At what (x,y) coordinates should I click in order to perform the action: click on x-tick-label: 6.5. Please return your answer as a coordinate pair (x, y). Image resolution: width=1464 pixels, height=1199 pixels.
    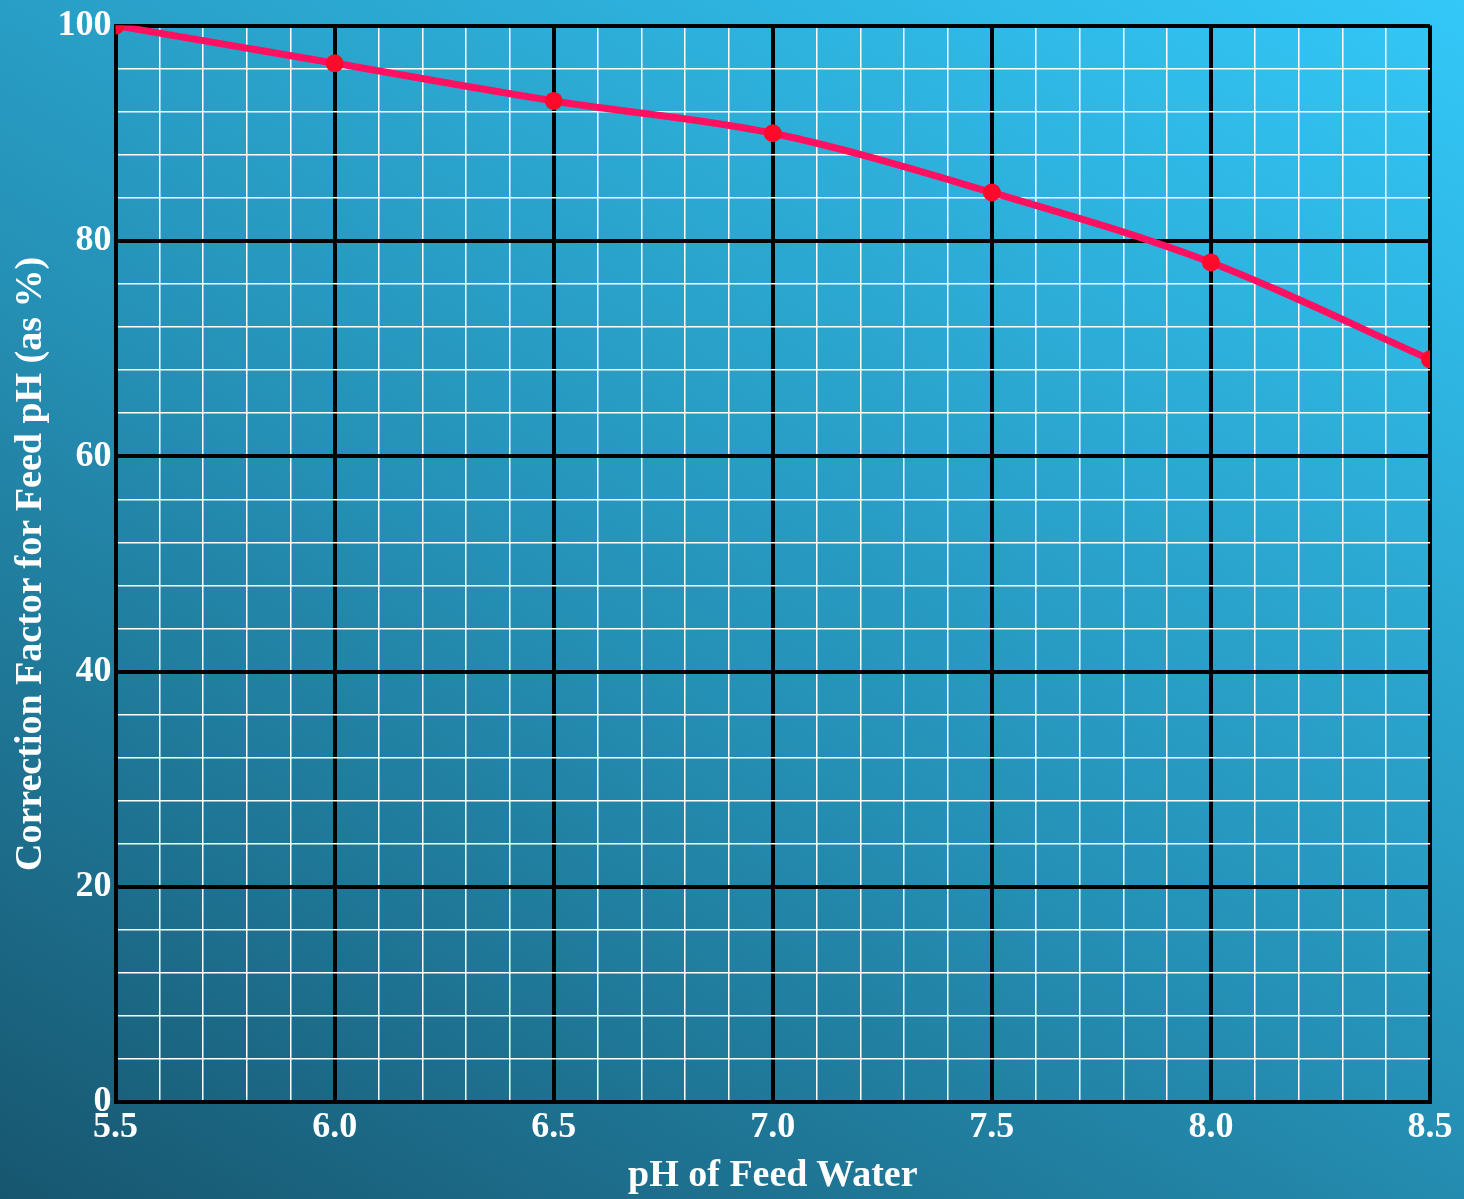
    Looking at the image, I should click on (554, 1125).